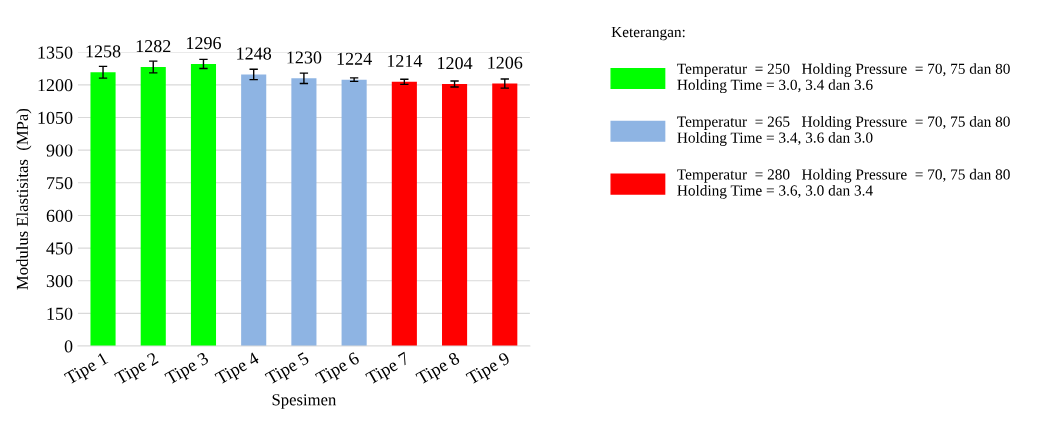  Describe the element at coordinates (59, 248) in the screenshot. I see `y-tick-label: 450` at that location.